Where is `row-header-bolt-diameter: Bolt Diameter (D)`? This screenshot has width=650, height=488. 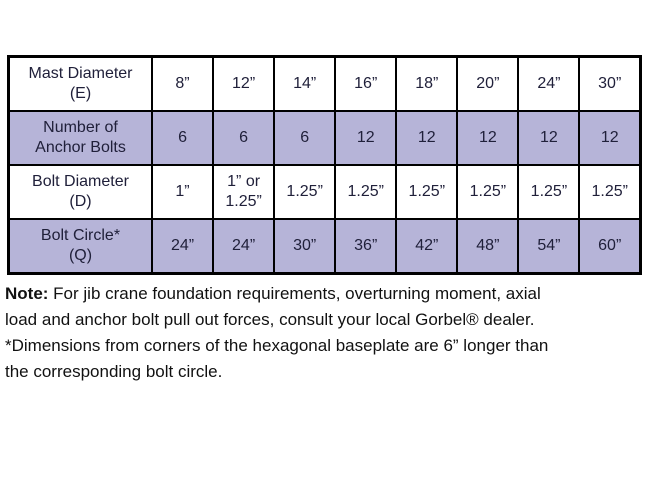 row-header-bolt-diameter: Bolt Diameter (D) is located at coordinates (80, 192).